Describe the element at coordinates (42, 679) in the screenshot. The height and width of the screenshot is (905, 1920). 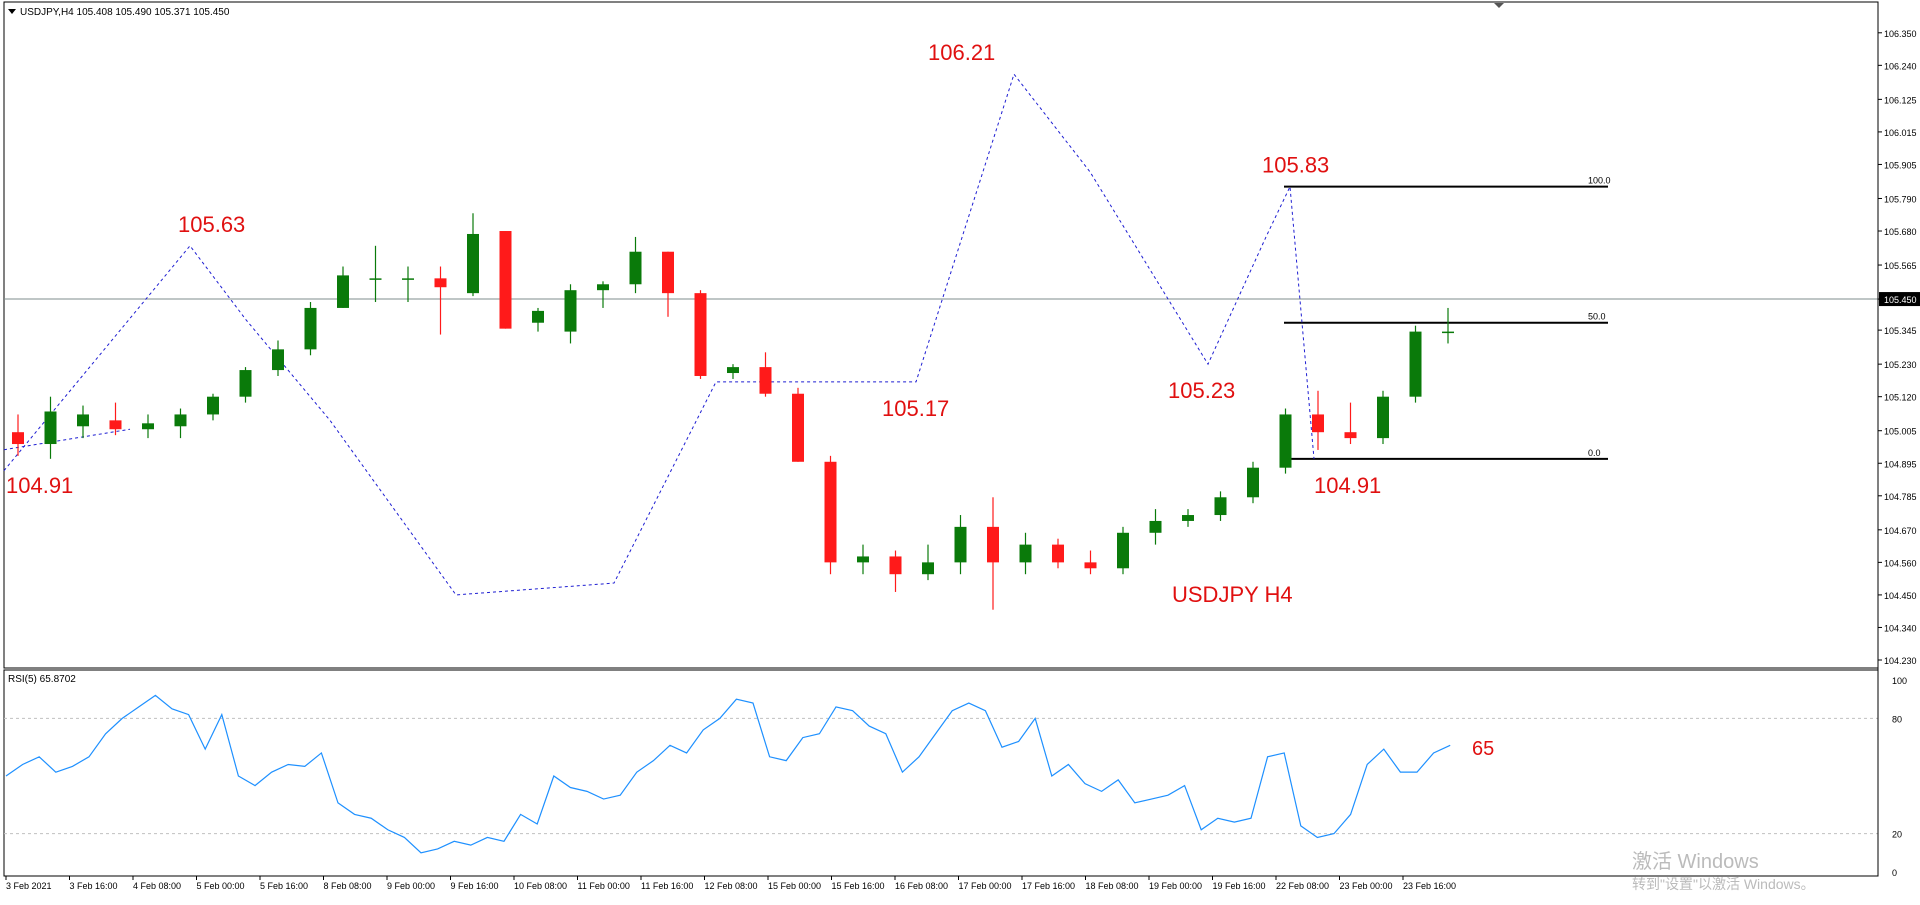
I see `rsi-panel-header: RSI(5) 65.8702` at that location.